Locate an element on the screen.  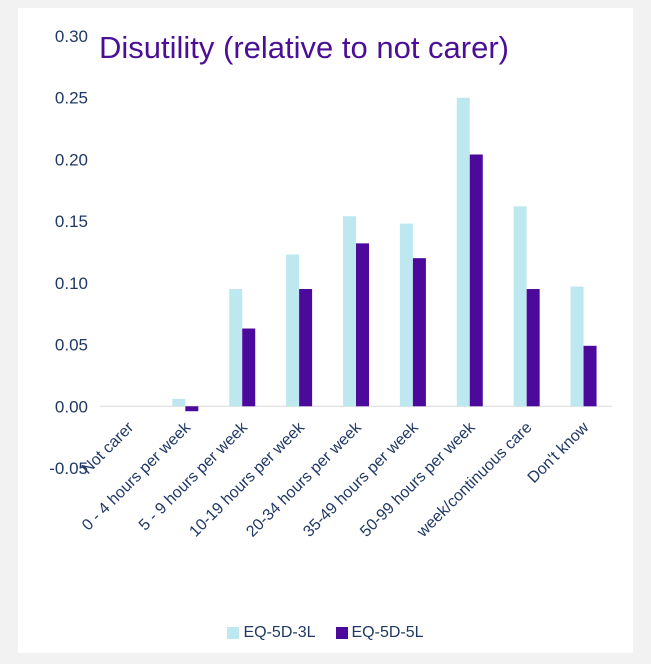
legend-label: EQ-5D-3L is located at coordinates (279, 632).